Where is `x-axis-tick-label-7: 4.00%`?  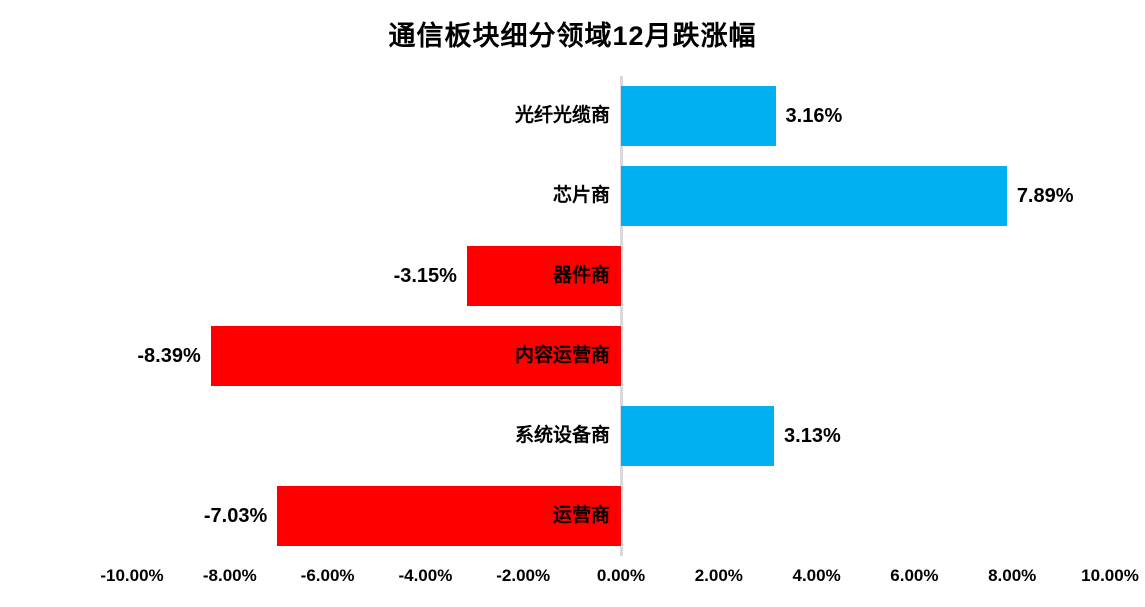 x-axis-tick-label-7: 4.00% is located at coordinates (816, 575).